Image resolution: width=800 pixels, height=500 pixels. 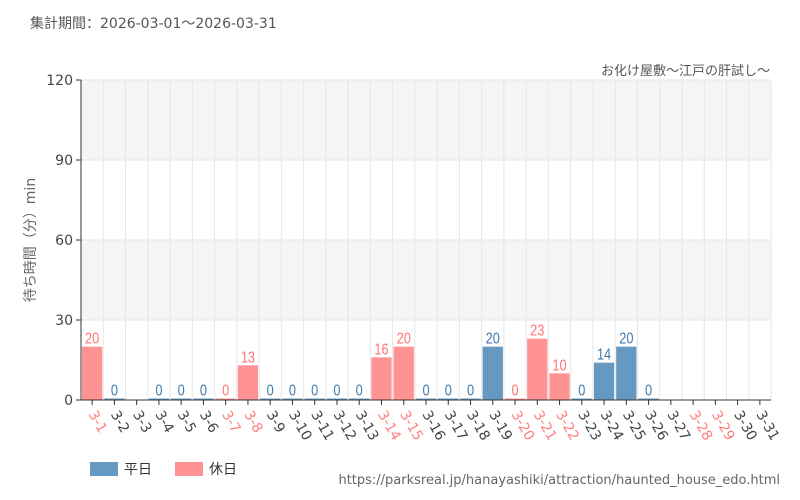 What do you see at coordinates (470, 391) in the screenshot?
I see `data-label-3-18: 0` at bounding box center [470, 391].